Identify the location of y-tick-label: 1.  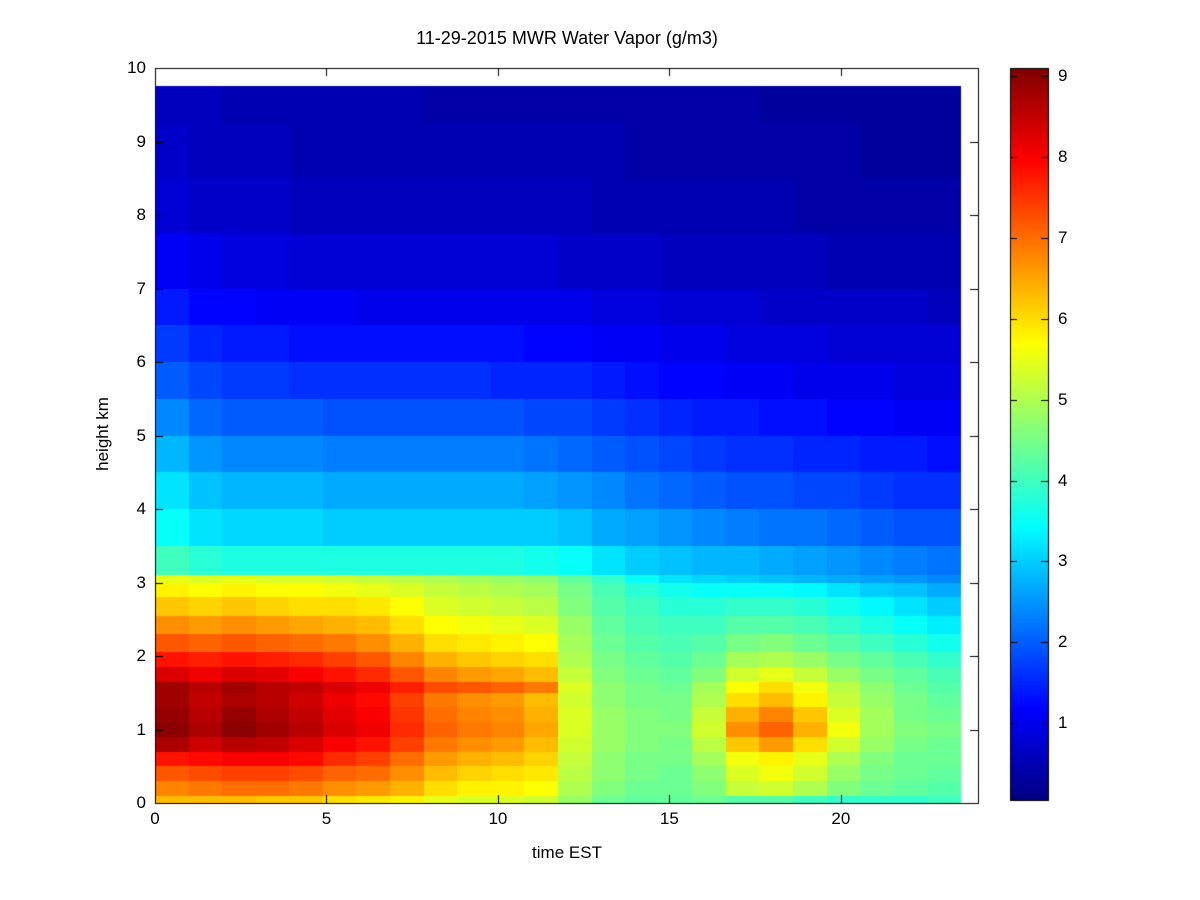
(141, 729).